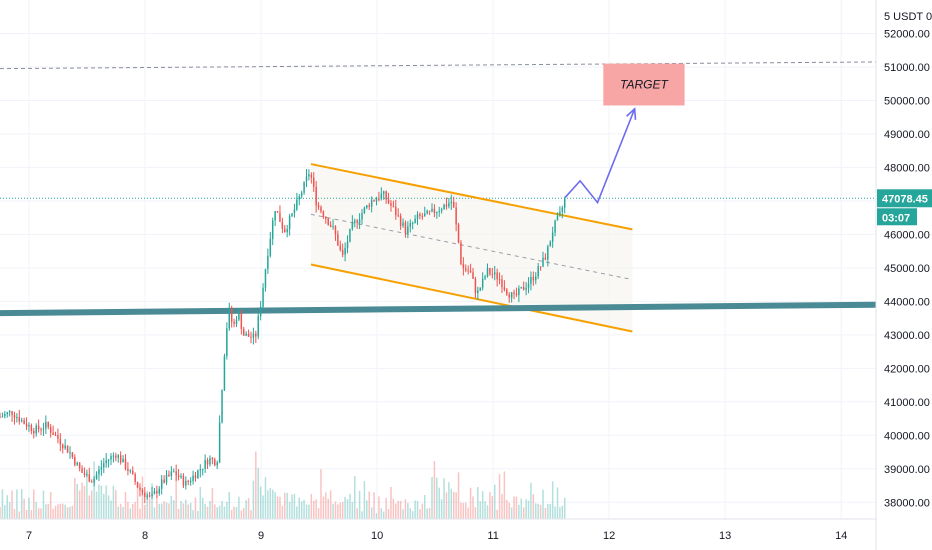 The width and height of the screenshot is (932, 550). What do you see at coordinates (438, 309) in the screenshot?
I see `support-line` at bounding box center [438, 309].